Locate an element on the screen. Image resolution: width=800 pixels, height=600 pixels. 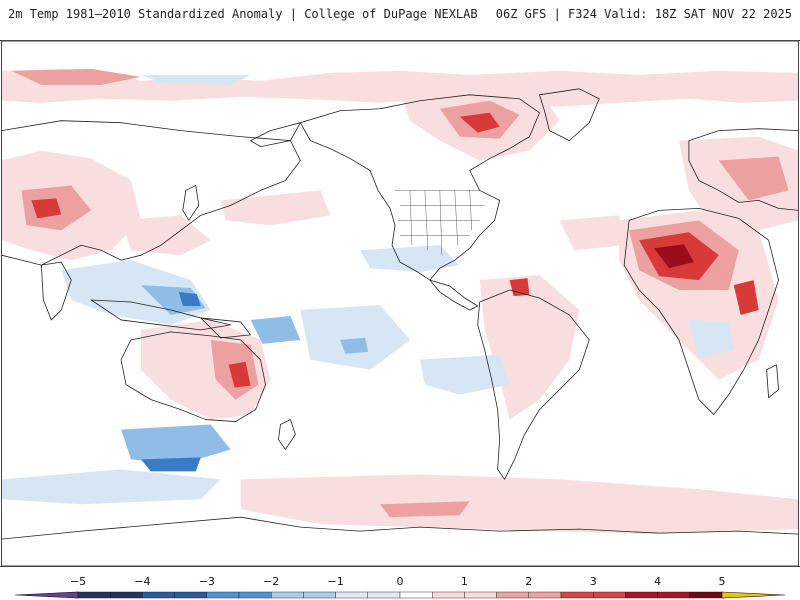
colorbar-right-triangle is located at coordinates (753, 595).